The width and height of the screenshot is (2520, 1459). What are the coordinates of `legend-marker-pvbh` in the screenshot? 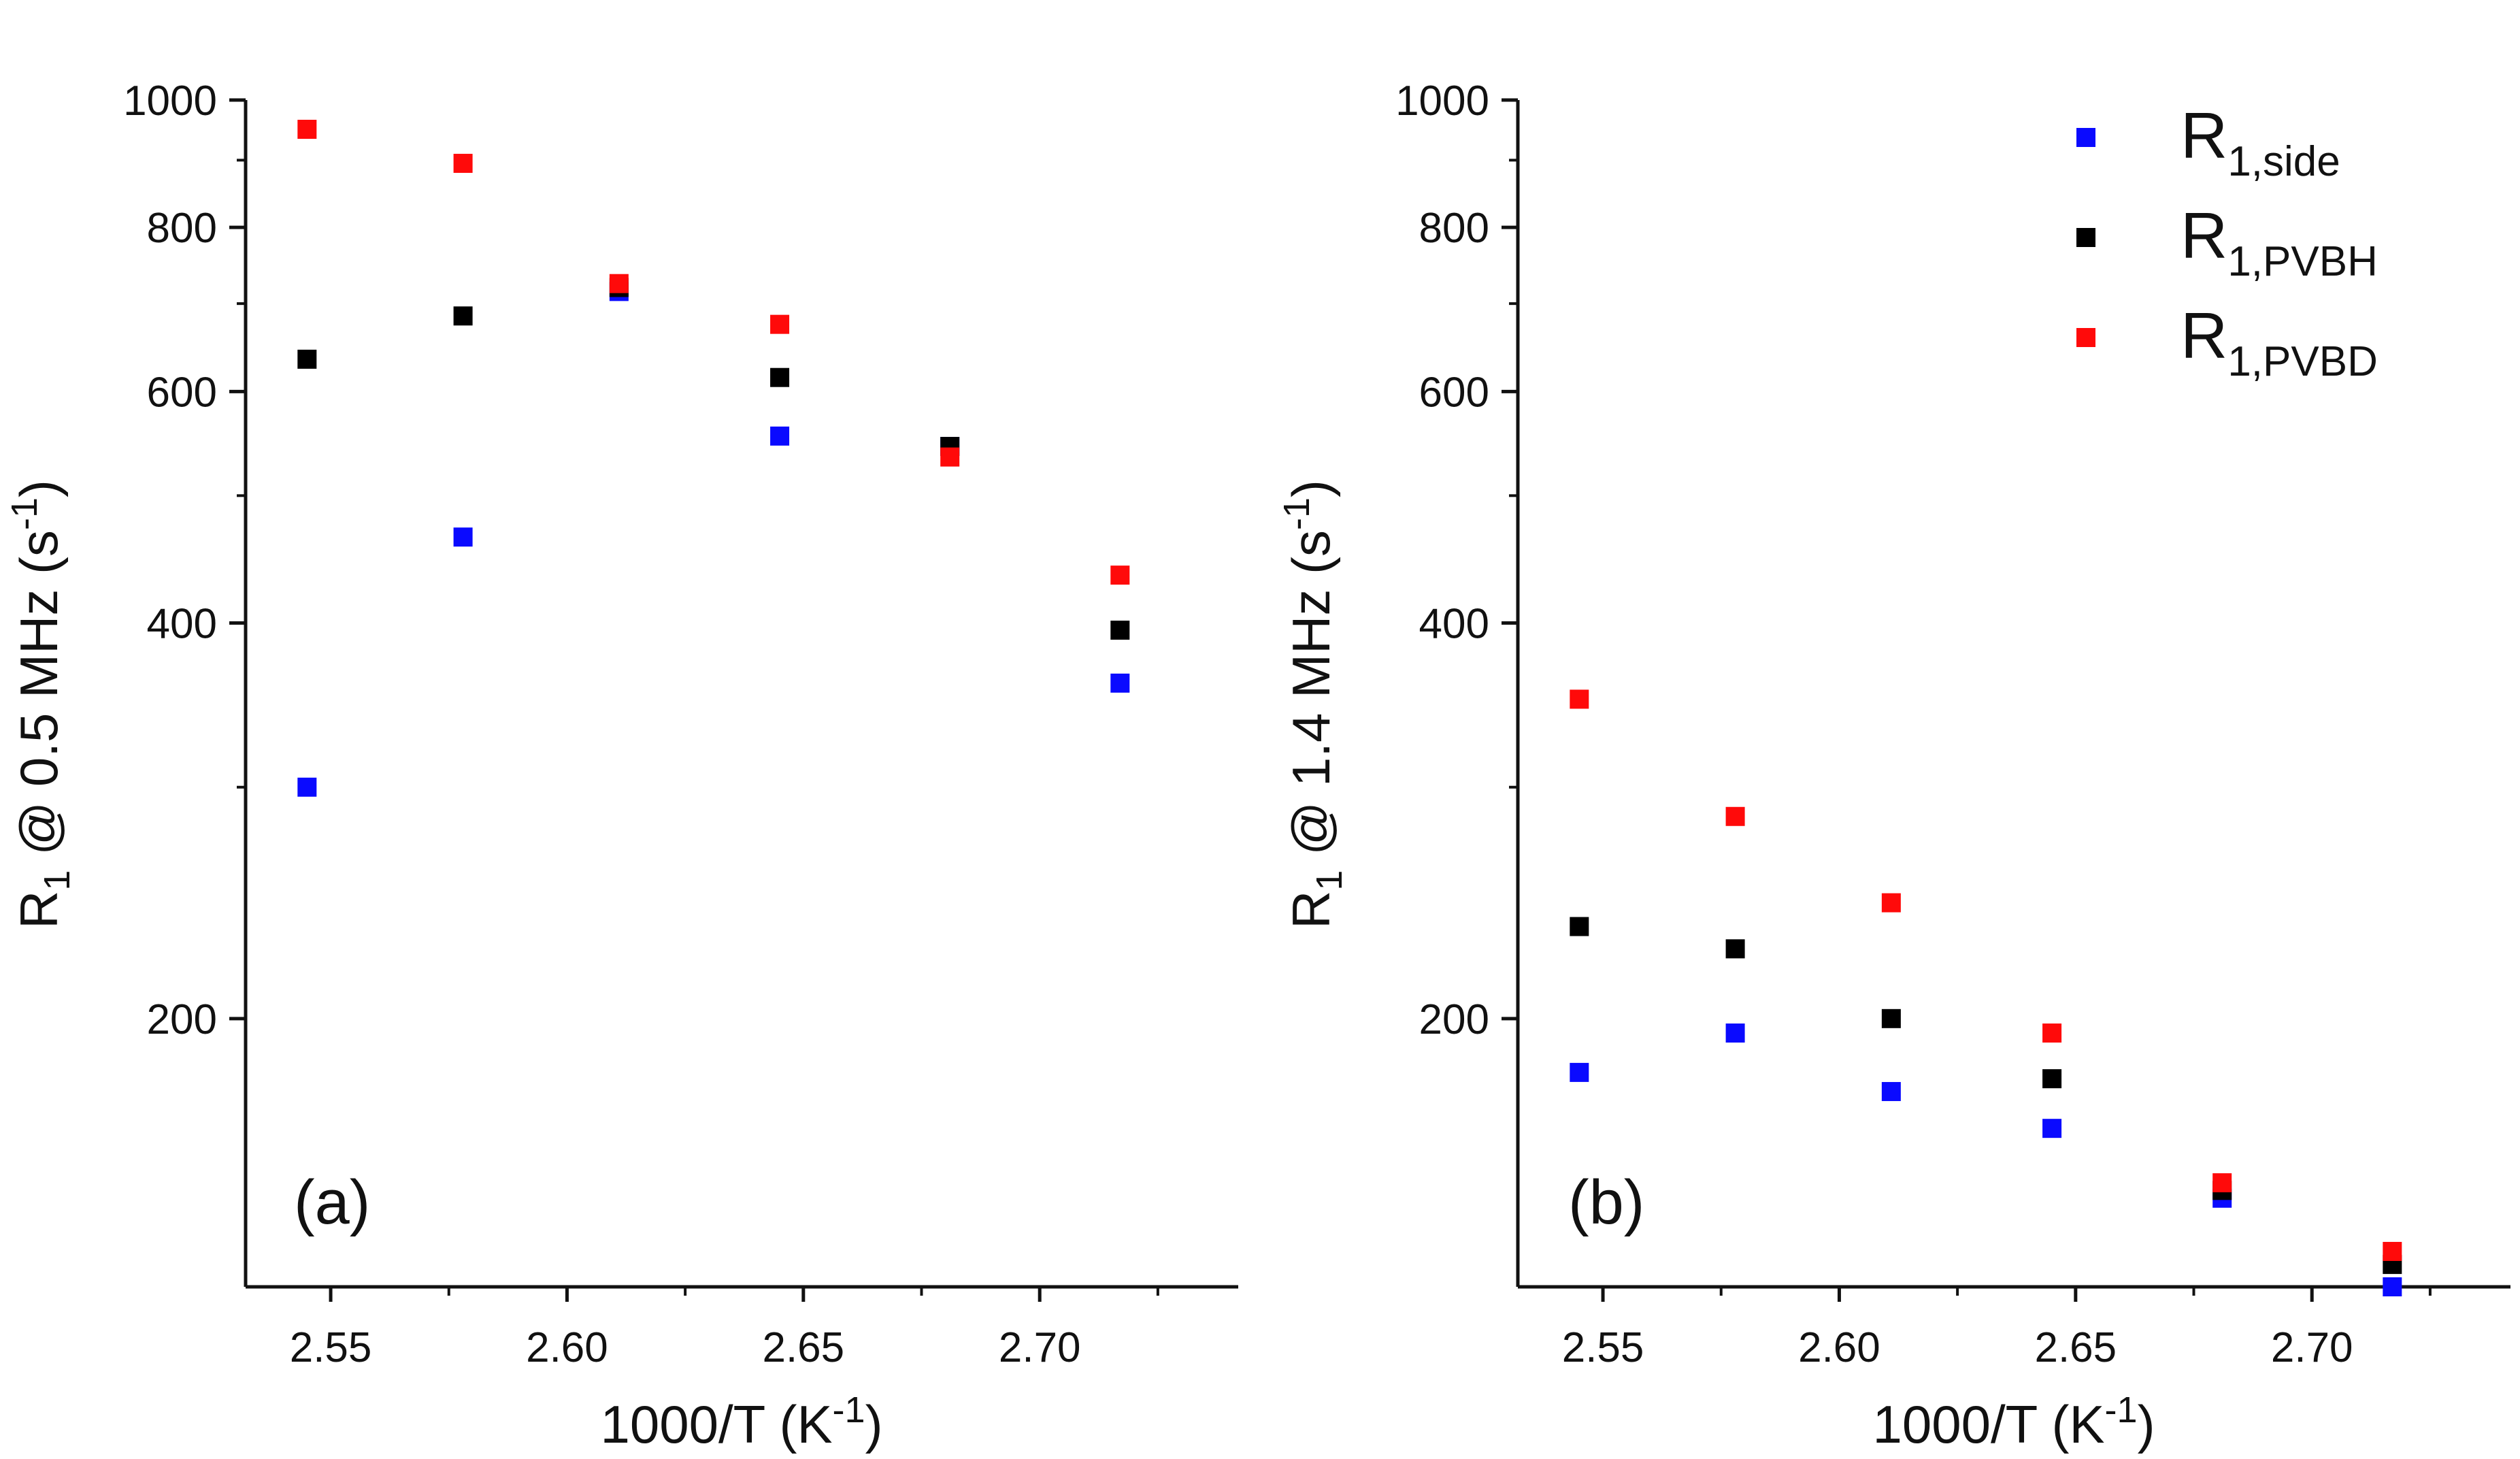 It's located at (2086, 237).